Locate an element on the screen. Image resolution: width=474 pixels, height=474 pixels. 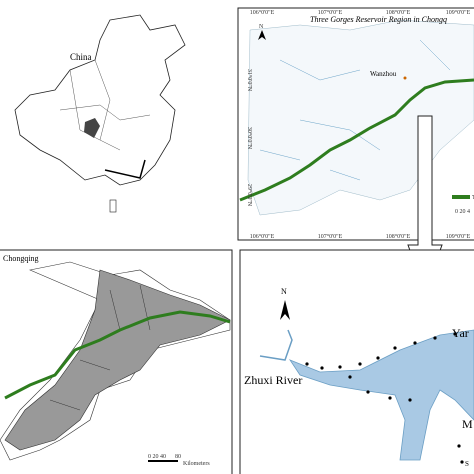
city-dot is located at coordinates (405, 78).